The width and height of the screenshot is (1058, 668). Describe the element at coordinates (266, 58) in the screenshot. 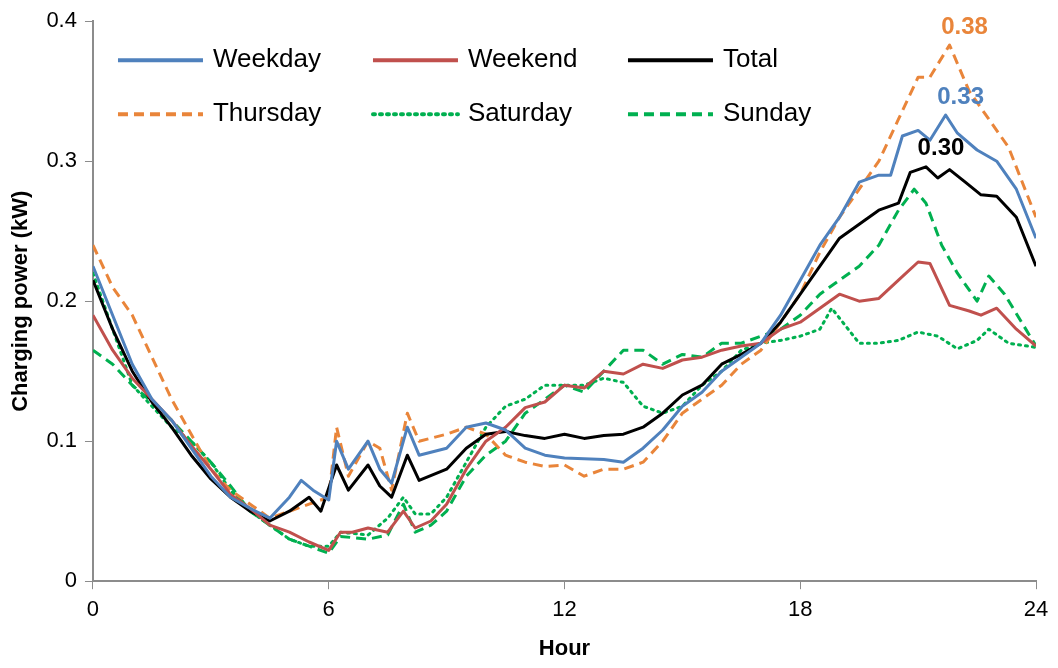

I see `legend-label: Weekday` at that location.